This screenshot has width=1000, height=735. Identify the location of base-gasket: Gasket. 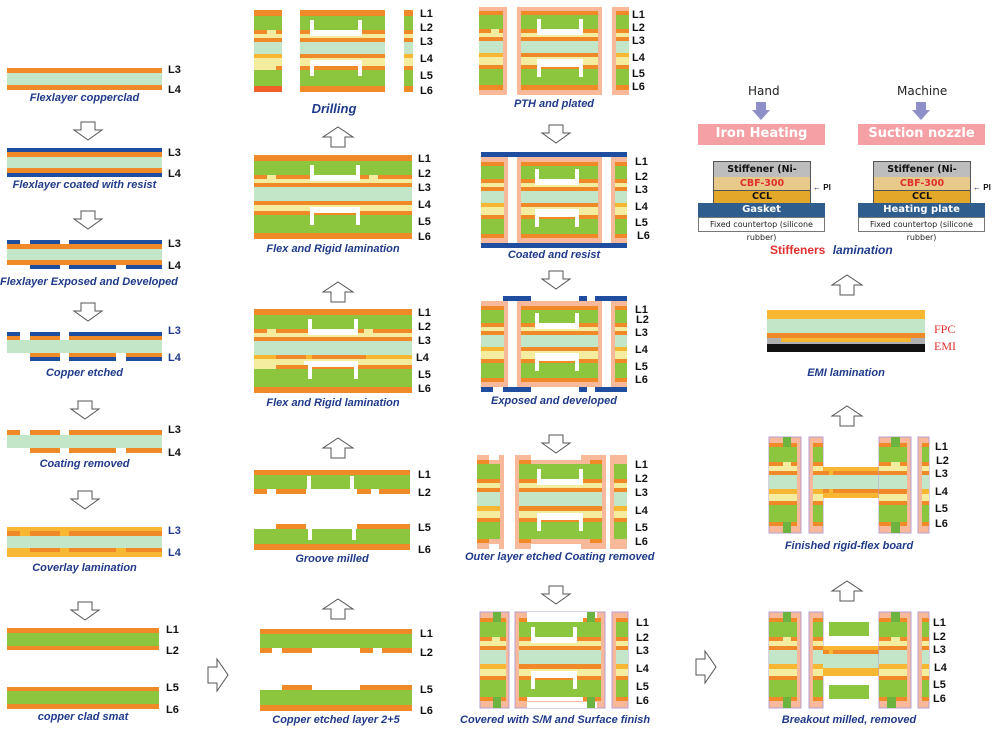
(761, 210).